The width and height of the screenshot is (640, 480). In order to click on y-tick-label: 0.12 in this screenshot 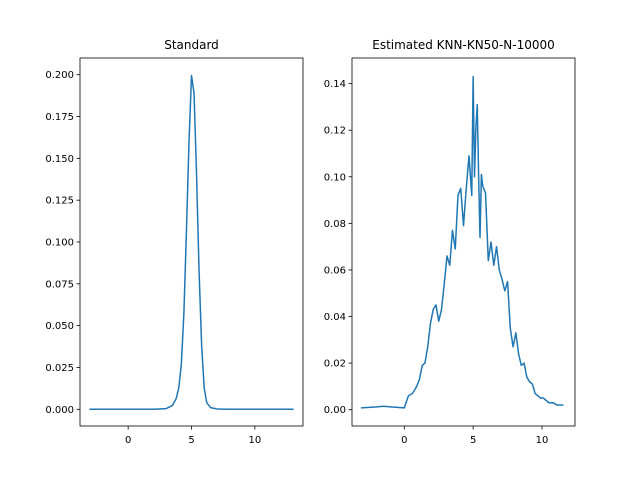, I will do `click(335, 131)`.